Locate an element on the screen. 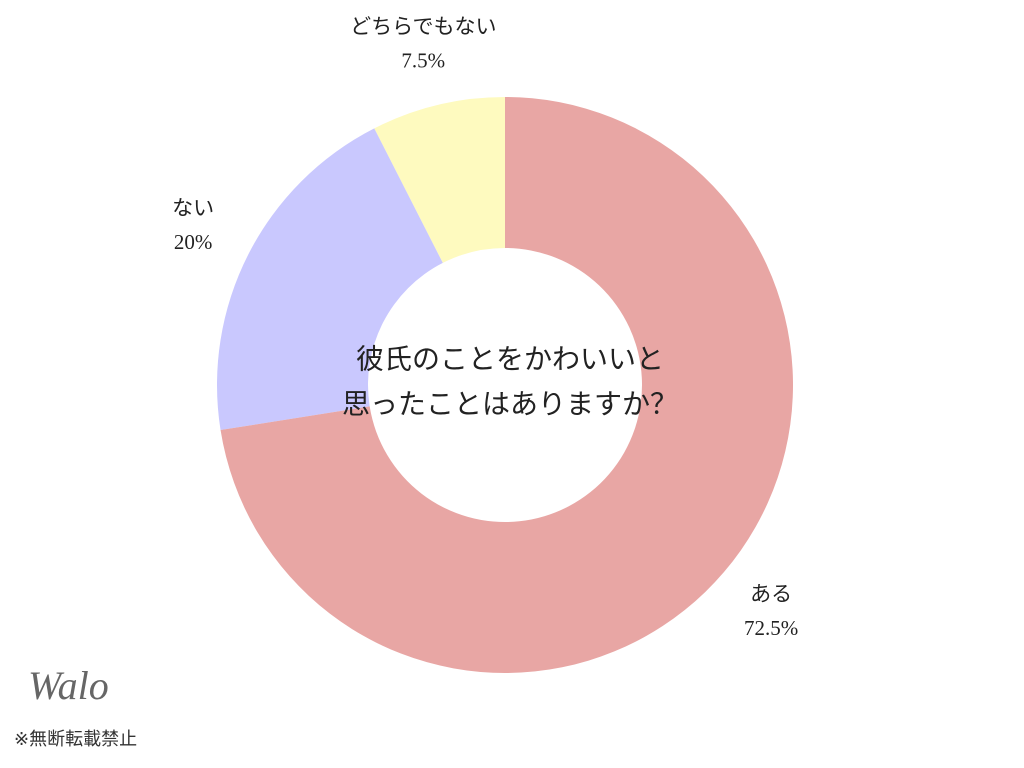 The height and width of the screenshot is (768, 1024). logo: Walo is located at coordinates (68, 685).